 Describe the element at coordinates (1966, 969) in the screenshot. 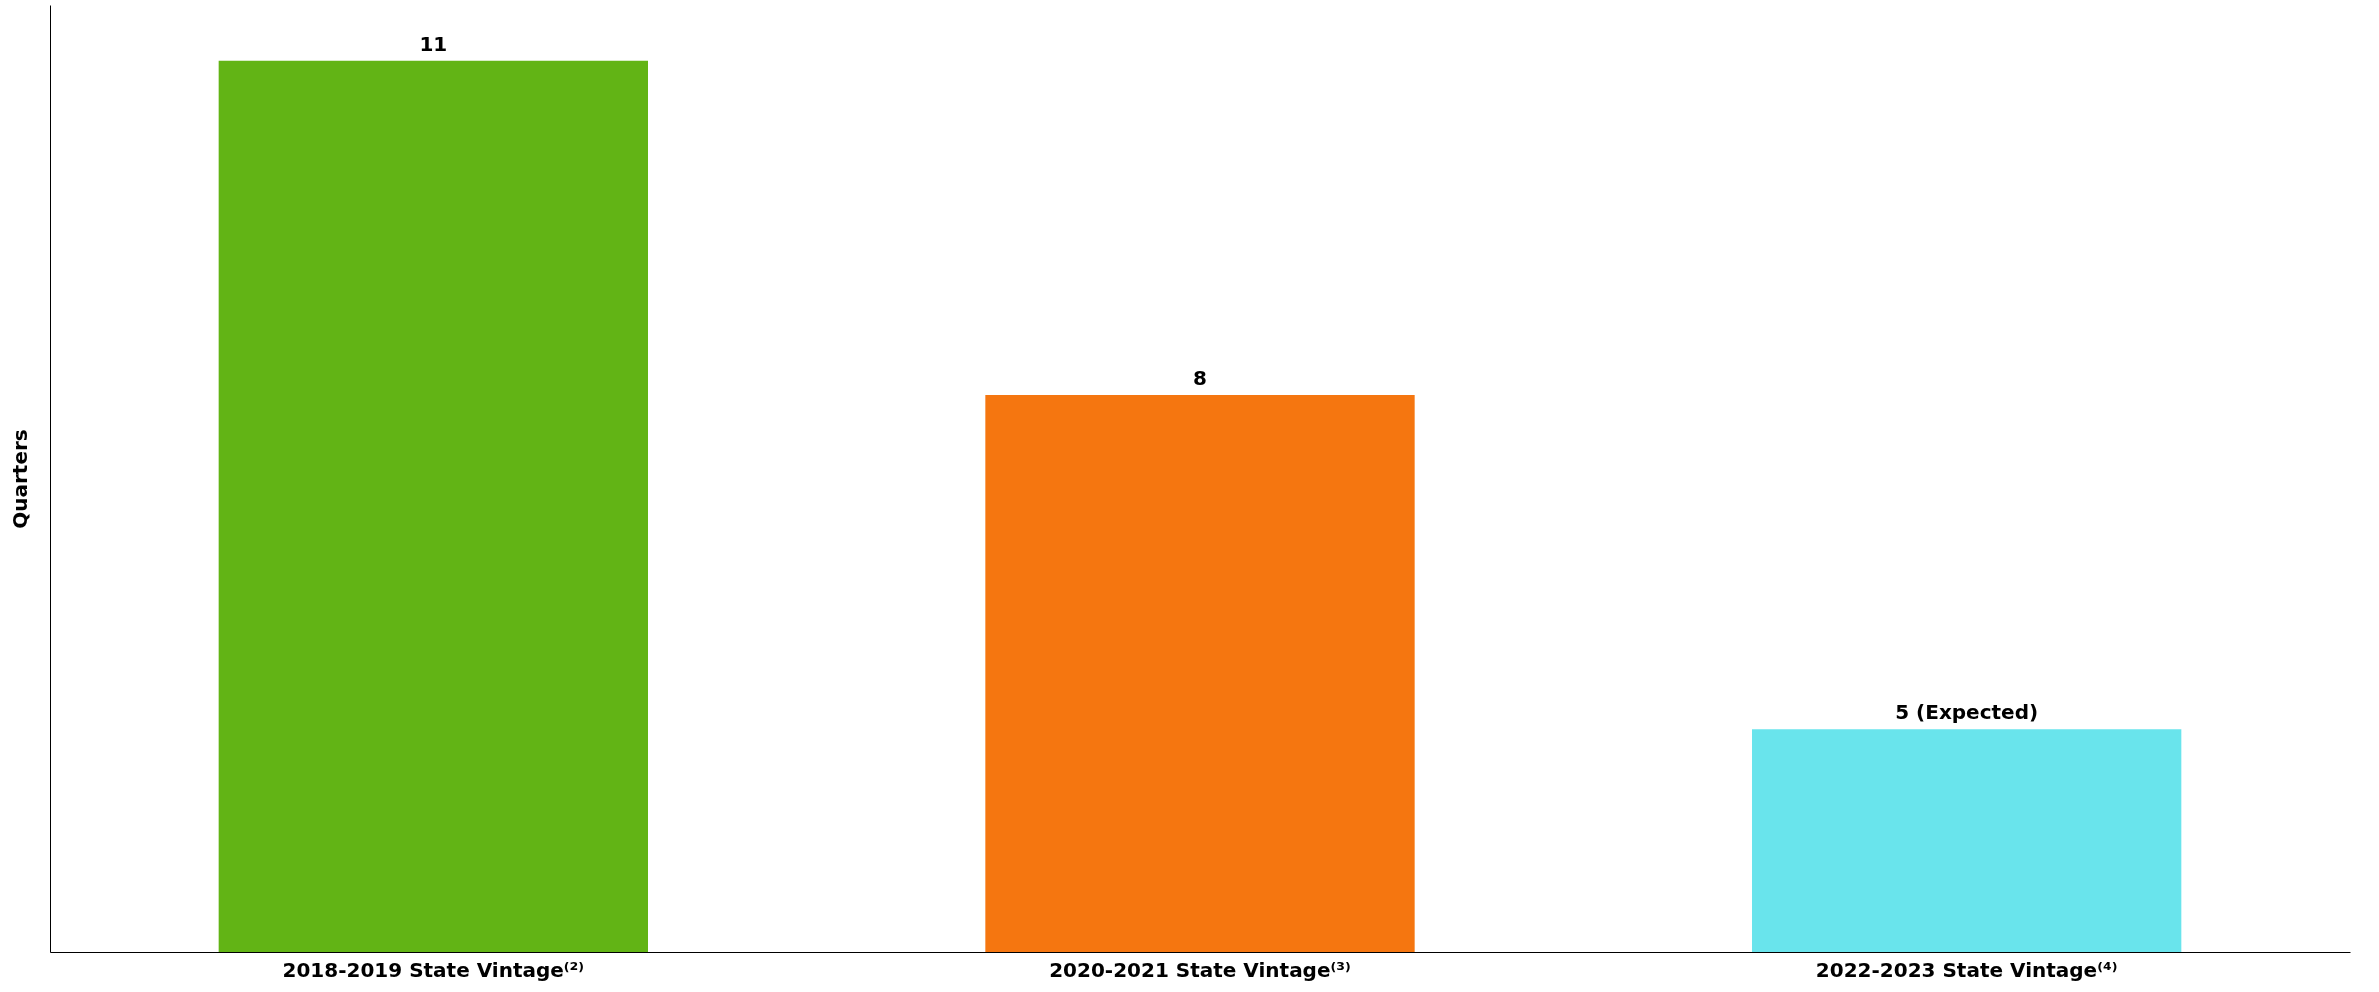

I see `x-tick-label: 2022-2023 State Vintage⁽⁴⁾` at that location.